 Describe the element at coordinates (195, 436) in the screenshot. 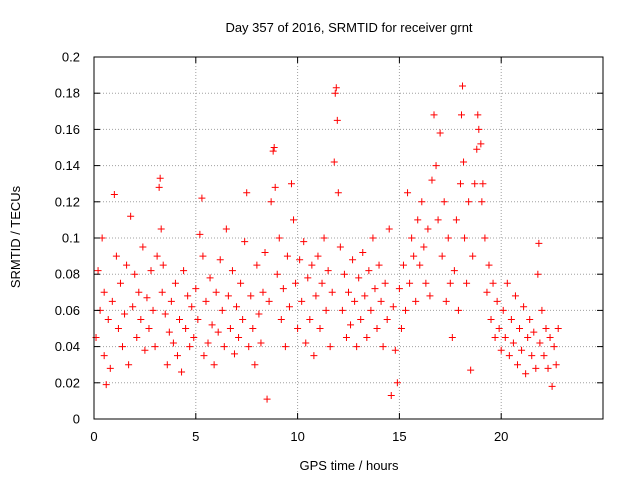

I see `x-tick-label: 5` at that location.